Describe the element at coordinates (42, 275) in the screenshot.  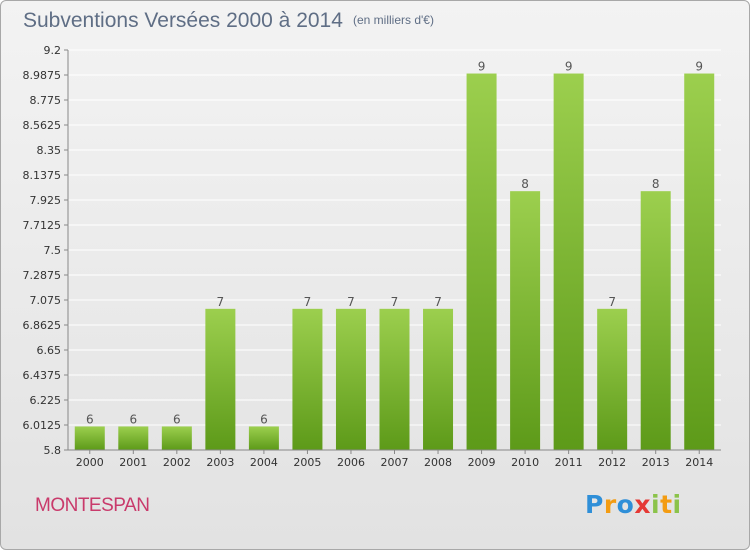
I see `y-tick-label: 7.2875` at that location.